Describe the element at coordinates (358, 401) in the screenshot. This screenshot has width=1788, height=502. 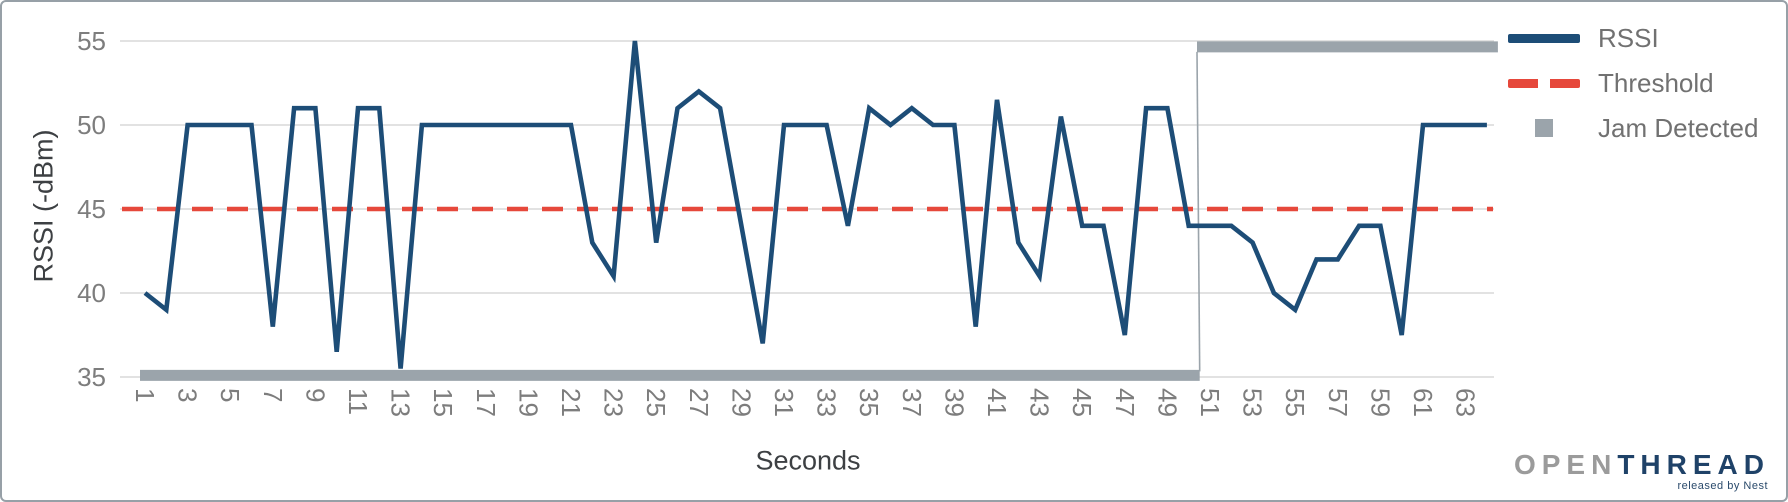
I see `x-tick-label: 11` at that location.